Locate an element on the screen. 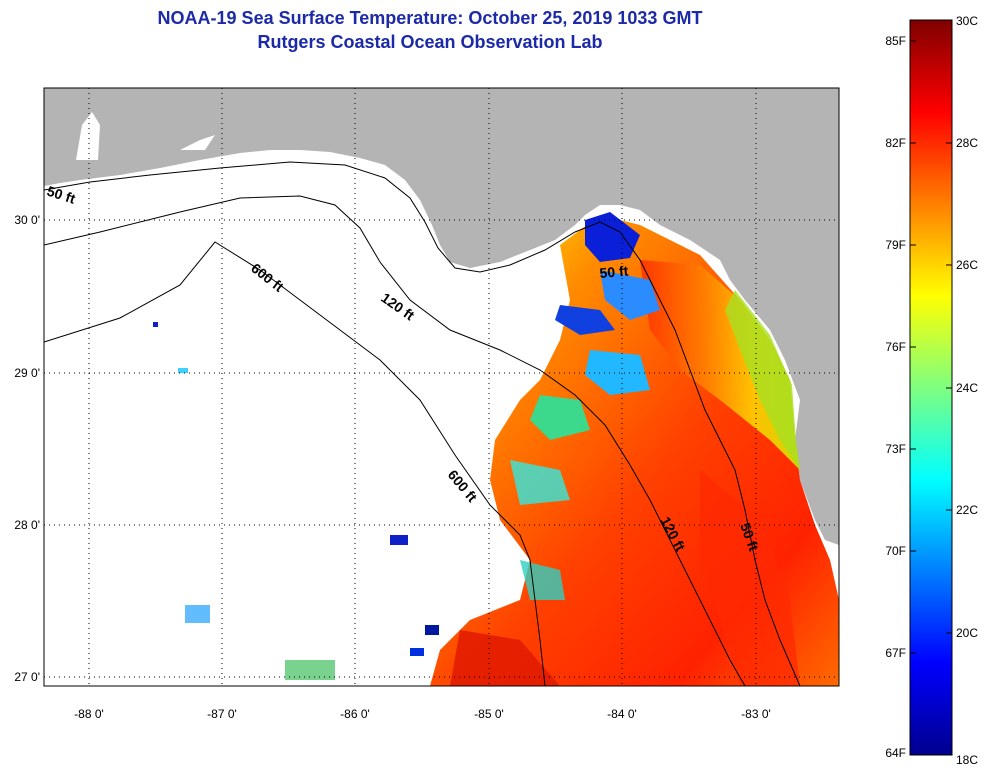  fahrenheit-label: 73F is located at coordinates (895, 449).